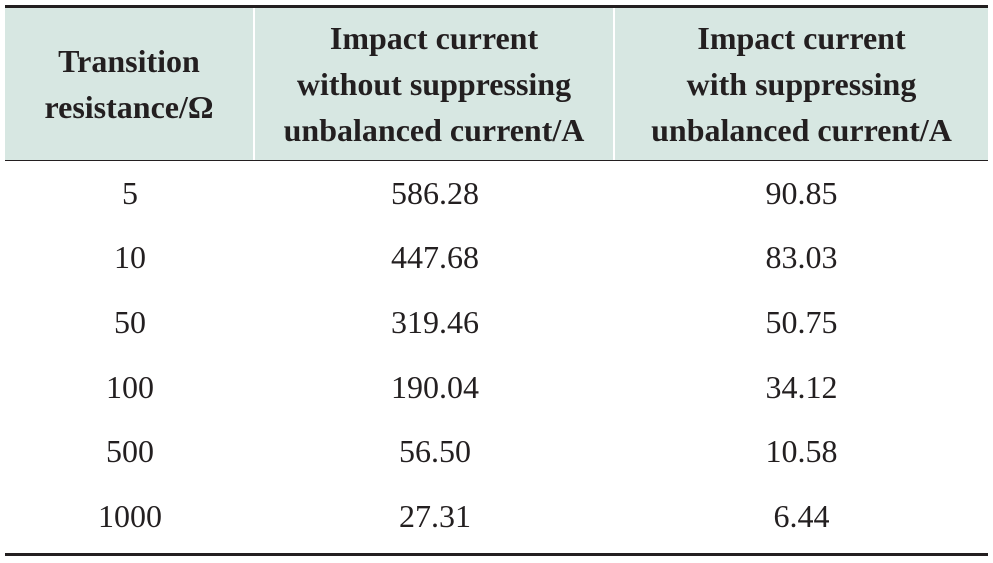 The image size is (993, 563). What do you see at coordinates (801, 192) in the screenshot?
I see `cell-impact-current-with: 90.85` at bounding box center [801, 192].